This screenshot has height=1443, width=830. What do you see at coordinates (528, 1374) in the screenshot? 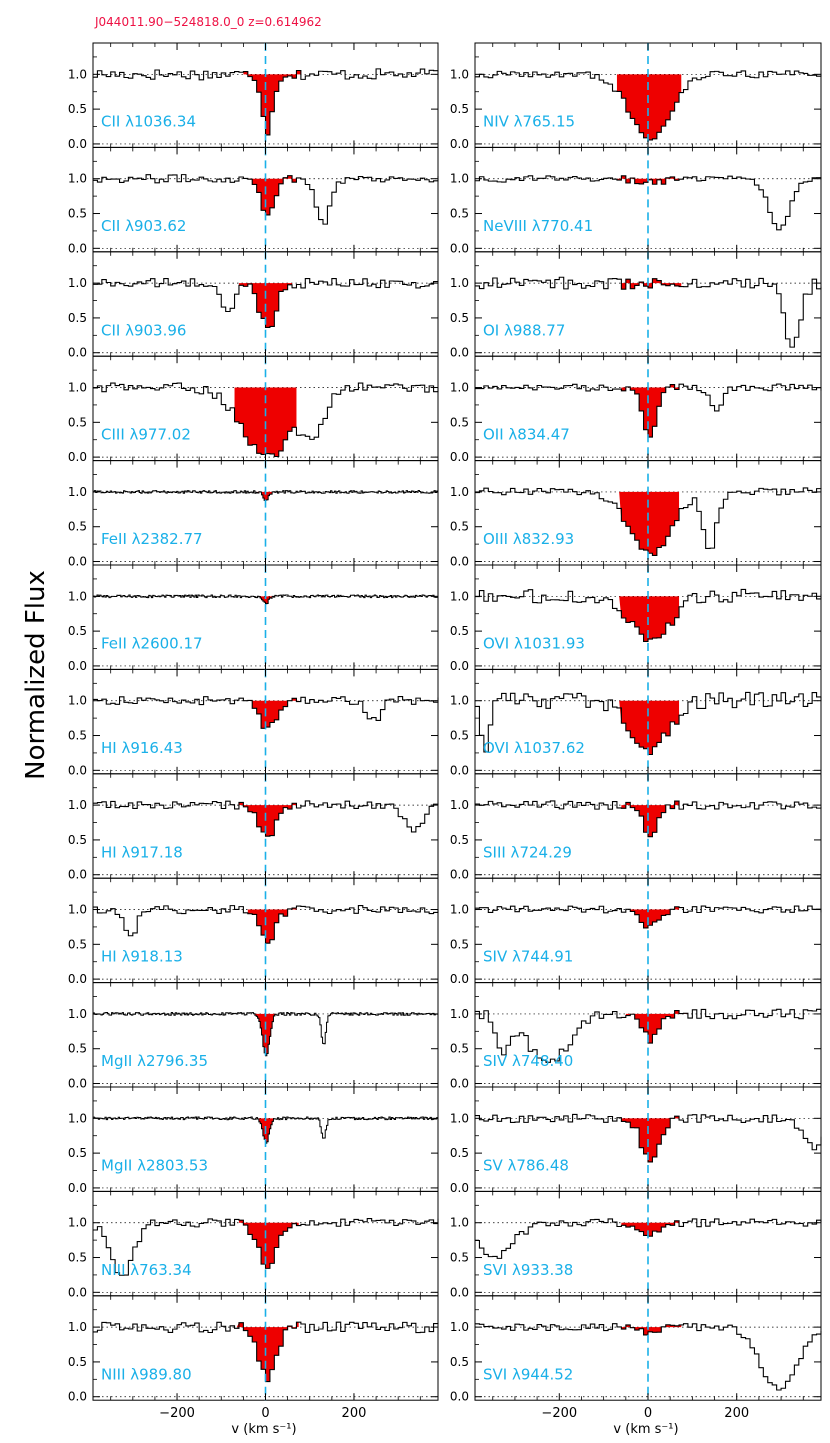
I see `ion-label: SVI λ944.52` at bounding box center [528, 1374].